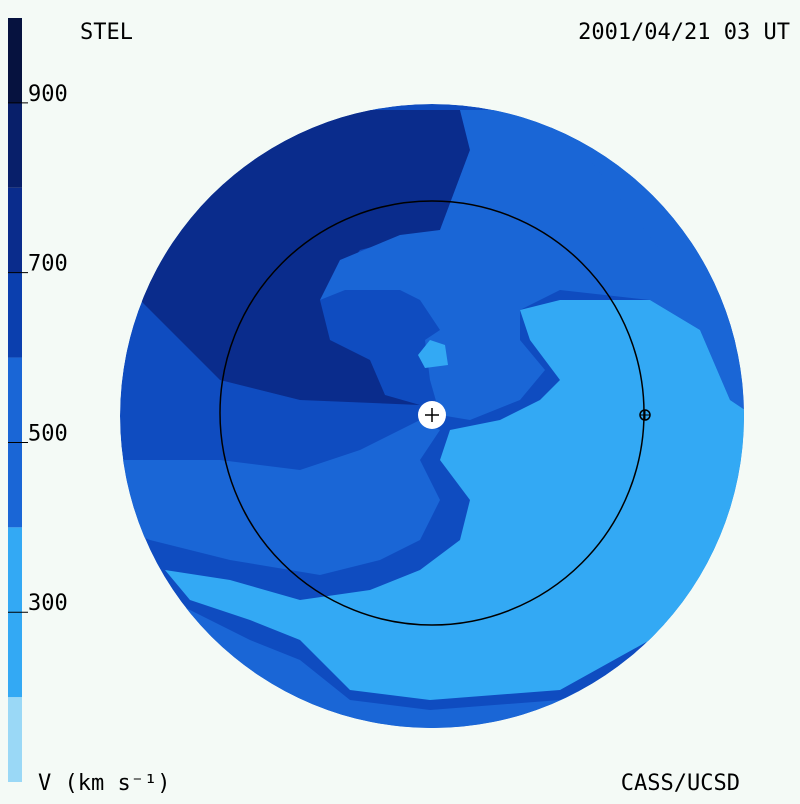 The width and height of the screenshot is (800, 804). What do you see at coordinates (48, 264) in the screenshot?
I see `colorbar-tick-label: 700` at bounding box center [48, 264].